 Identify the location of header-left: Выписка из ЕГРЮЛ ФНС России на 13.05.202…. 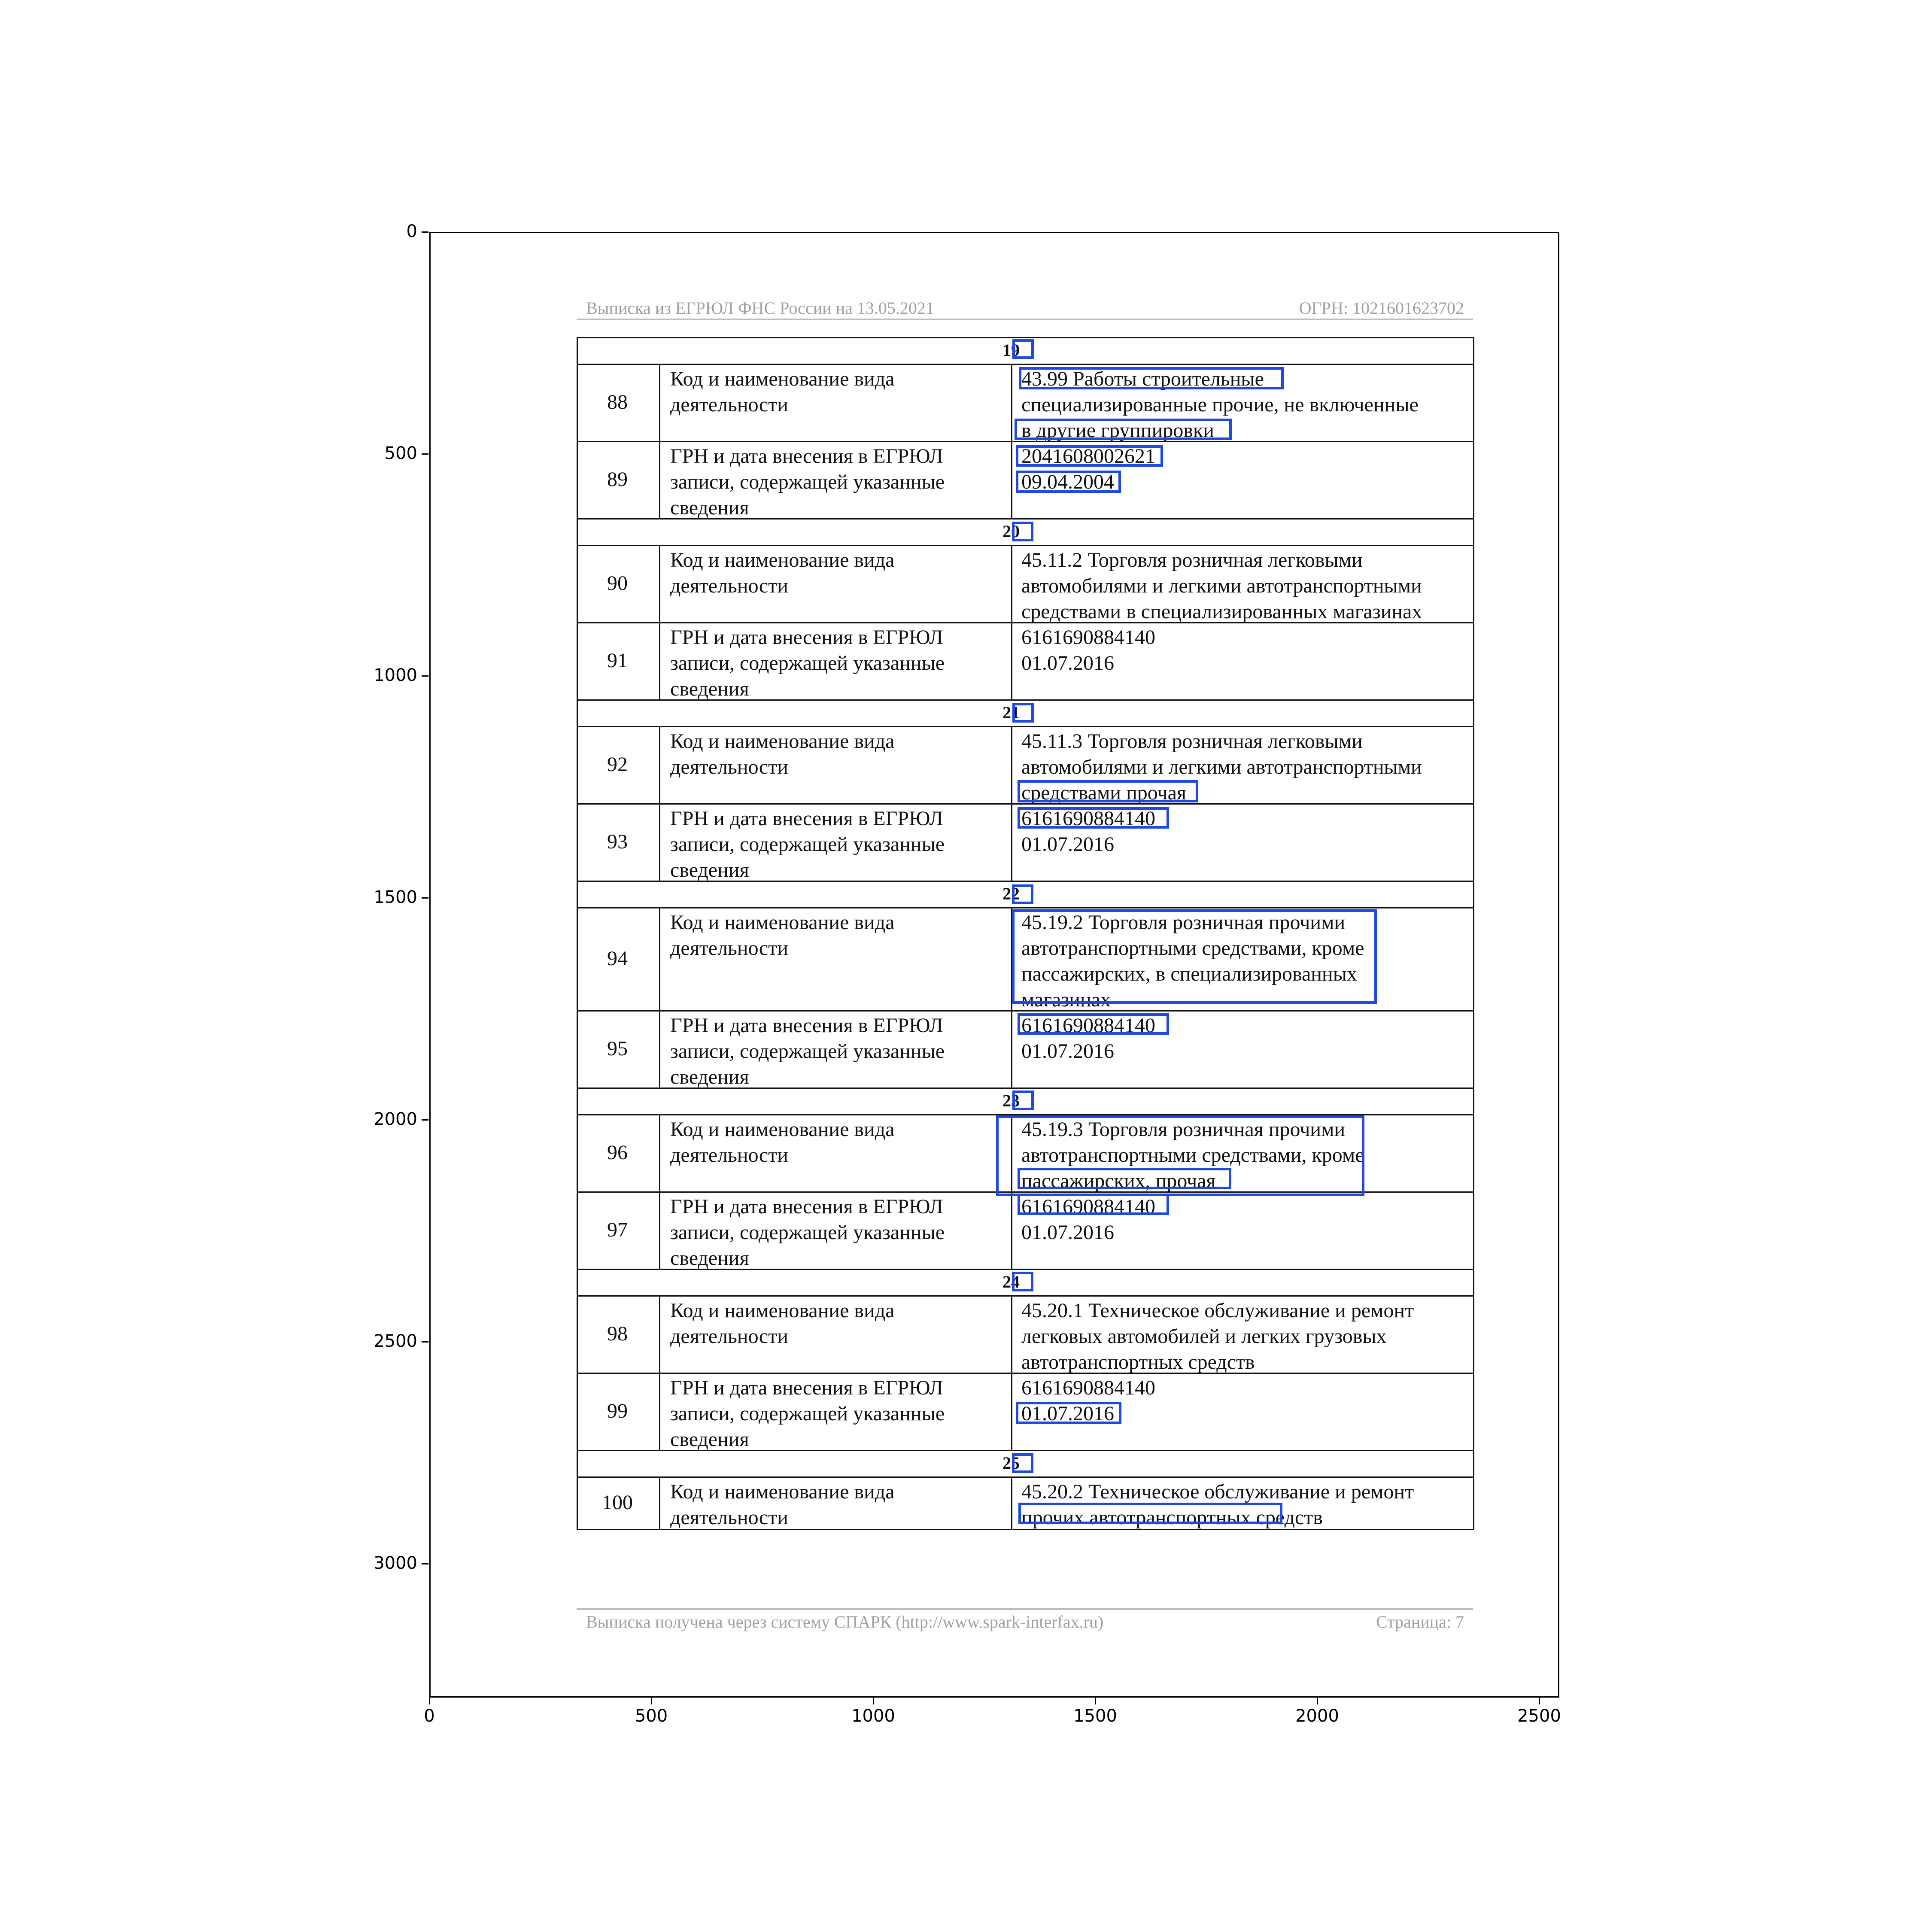
(760, 308).